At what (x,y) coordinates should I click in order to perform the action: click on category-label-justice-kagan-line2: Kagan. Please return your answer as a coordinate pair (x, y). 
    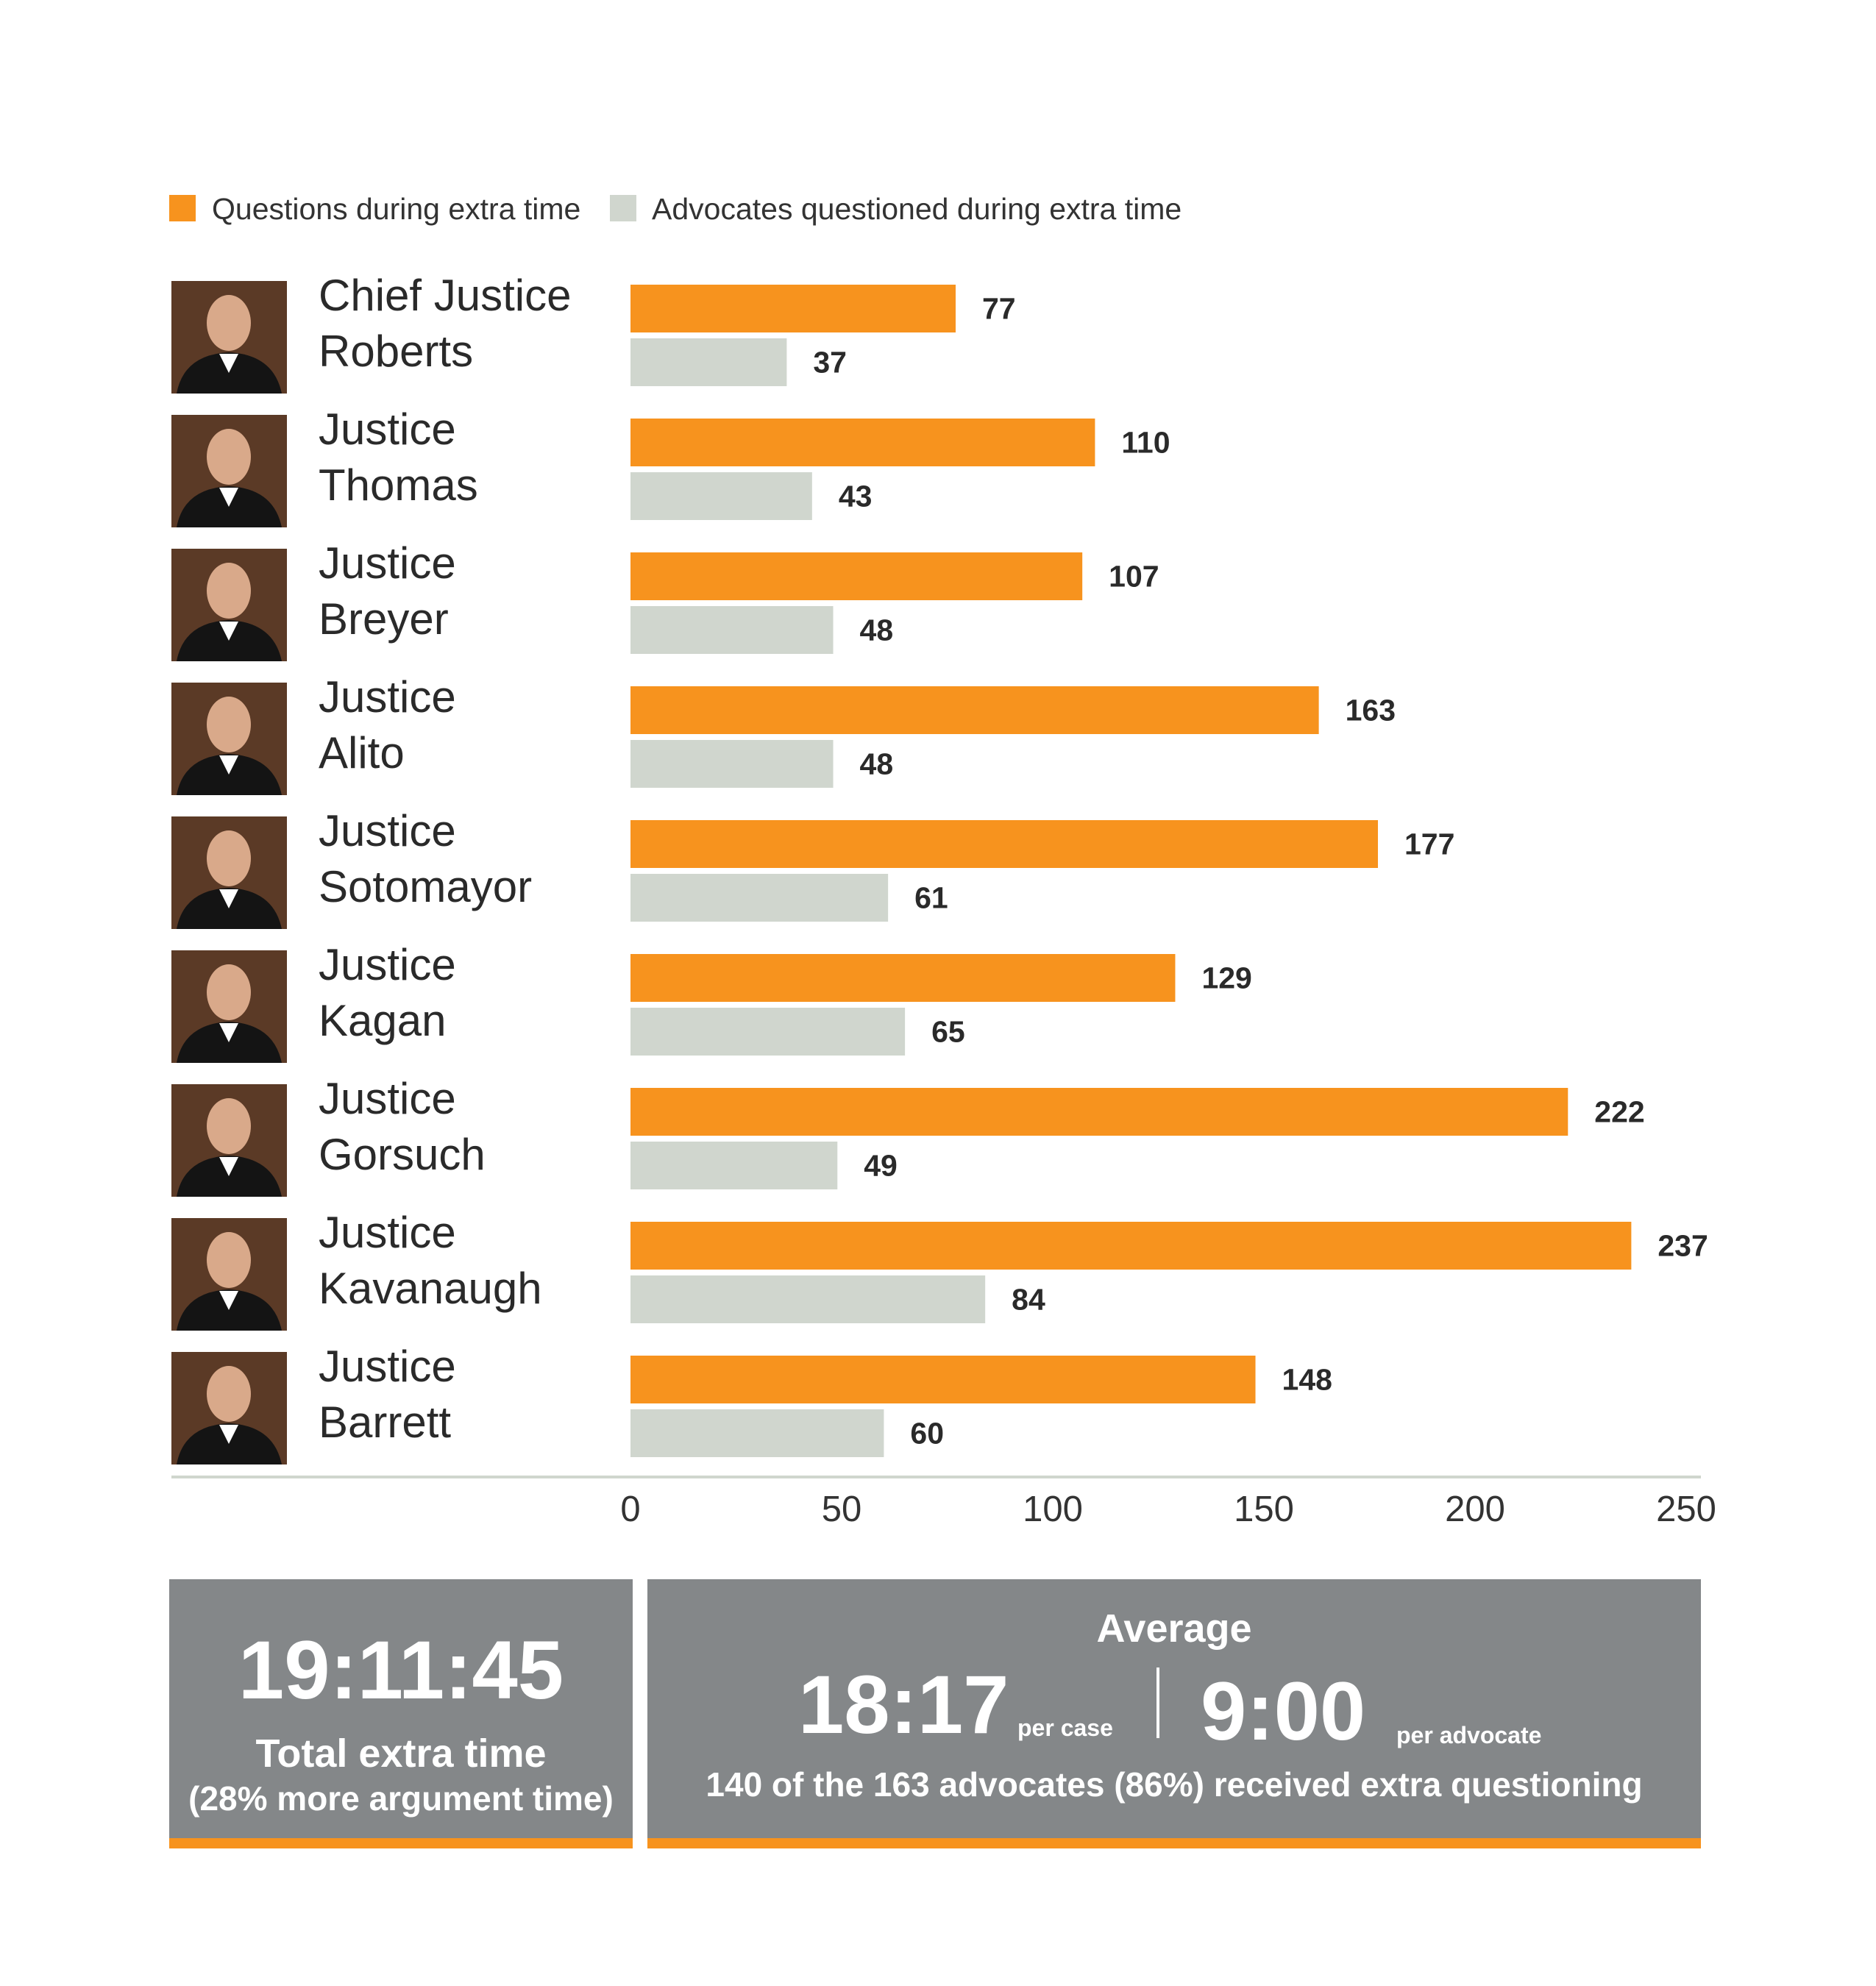
    Looking at the image, I should click on (383, 1020).